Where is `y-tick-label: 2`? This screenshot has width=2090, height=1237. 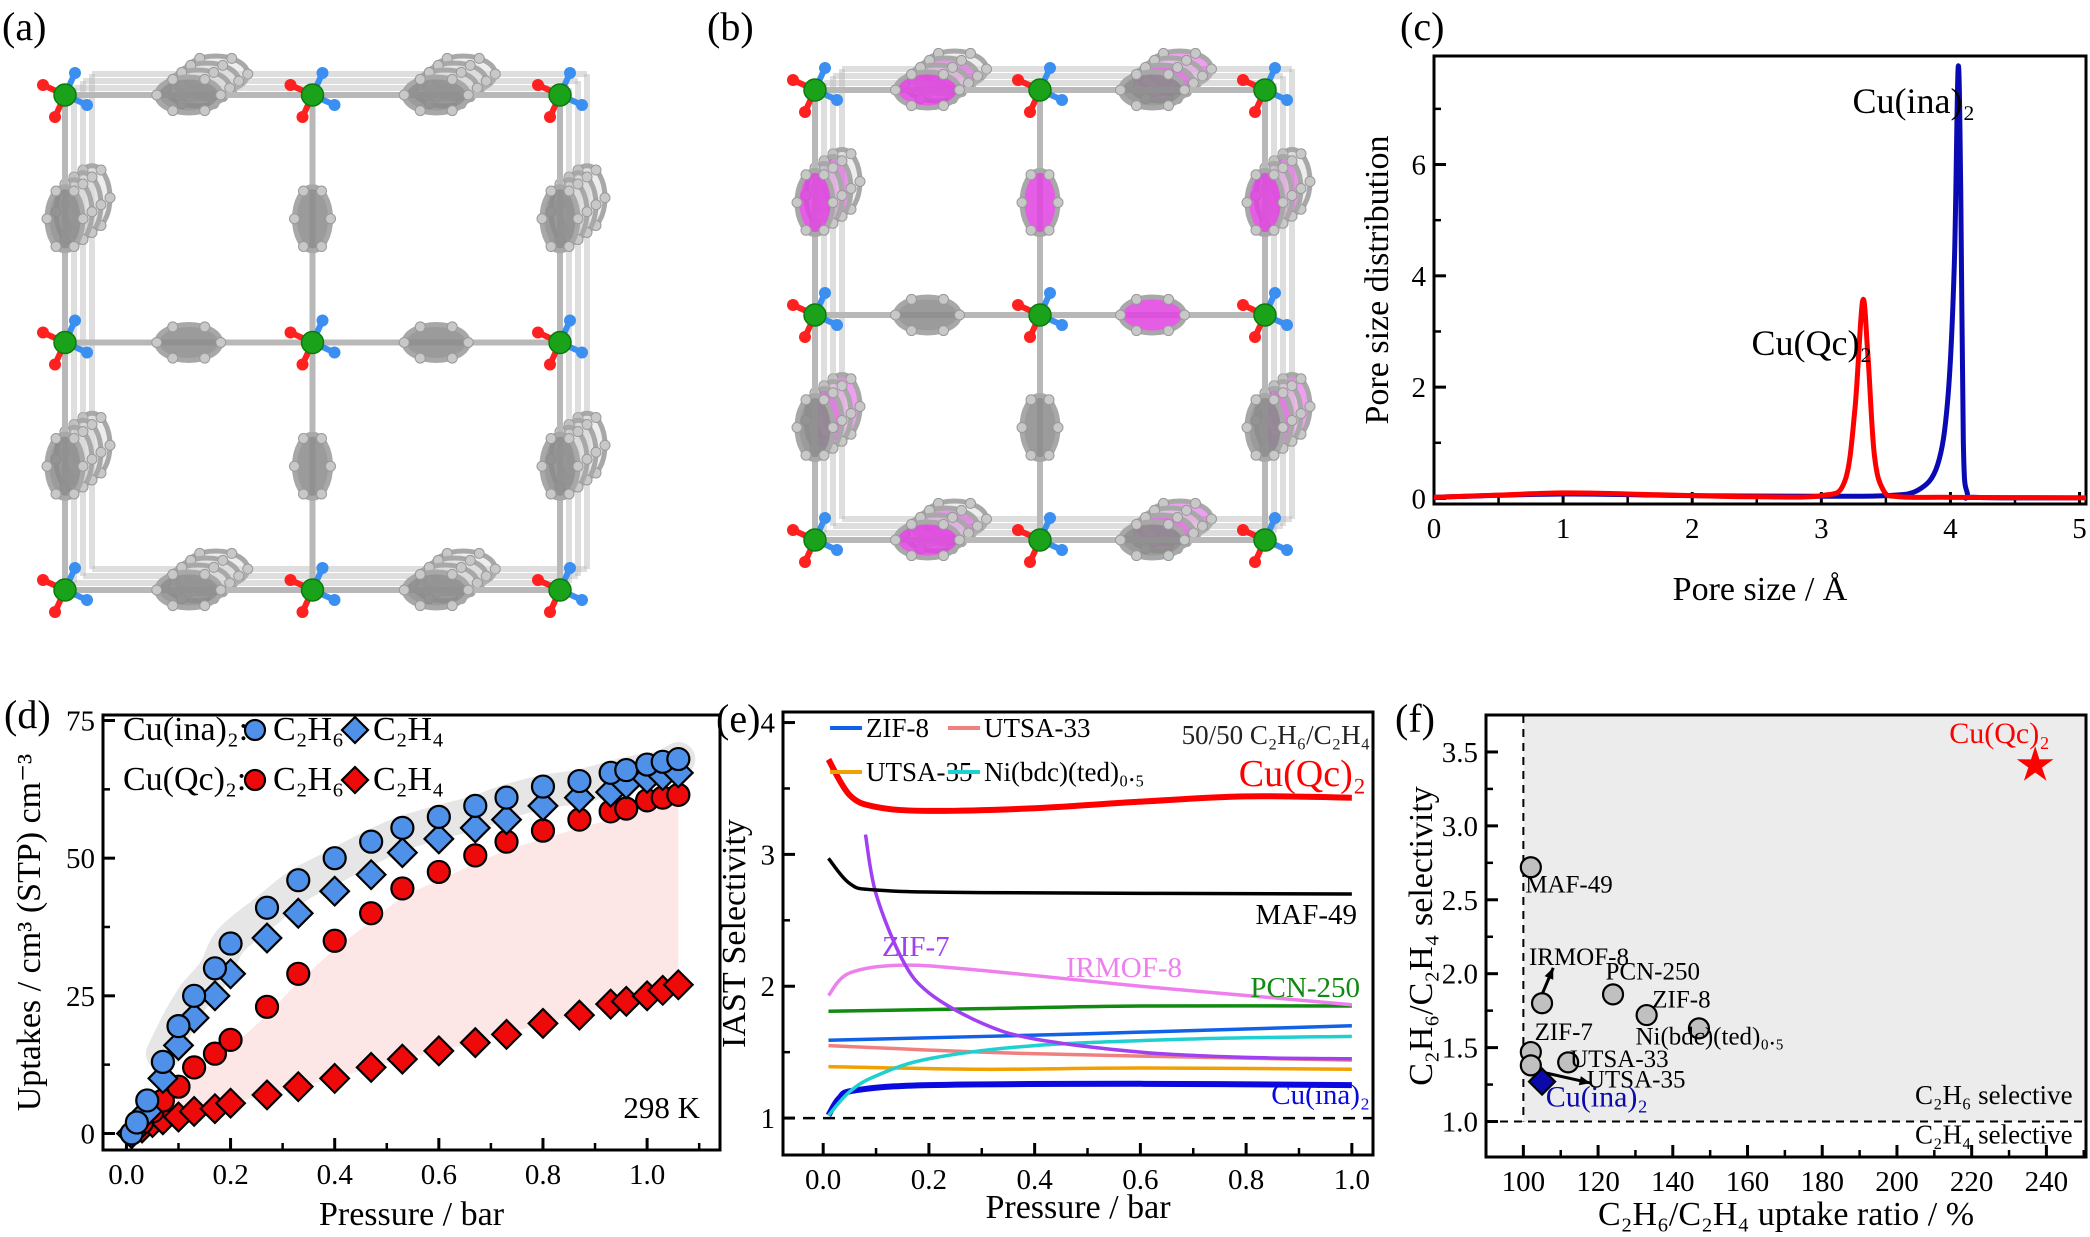
y-tick-label: 2 is located at coordinates (768, 987).